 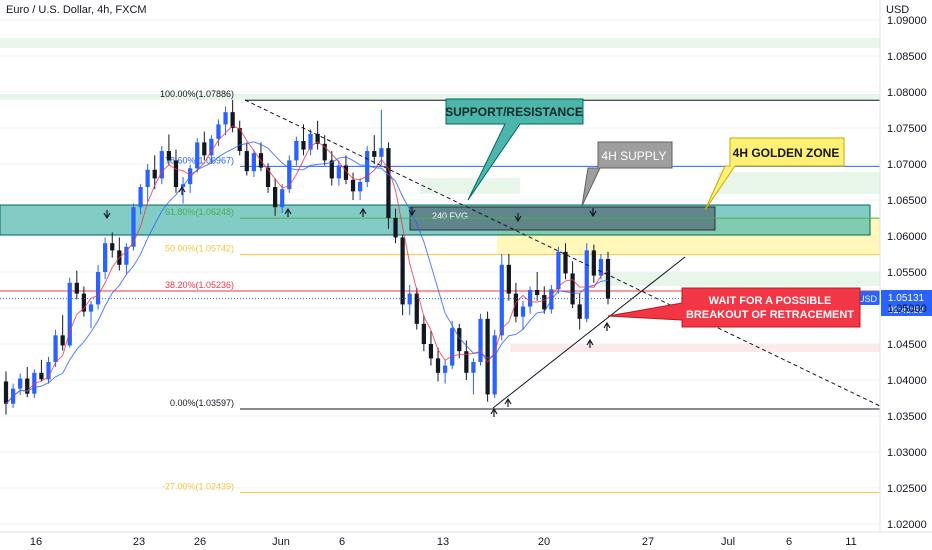 I want to click on fib-label: 61.80%(1.06248), so click(x=199, y=212).